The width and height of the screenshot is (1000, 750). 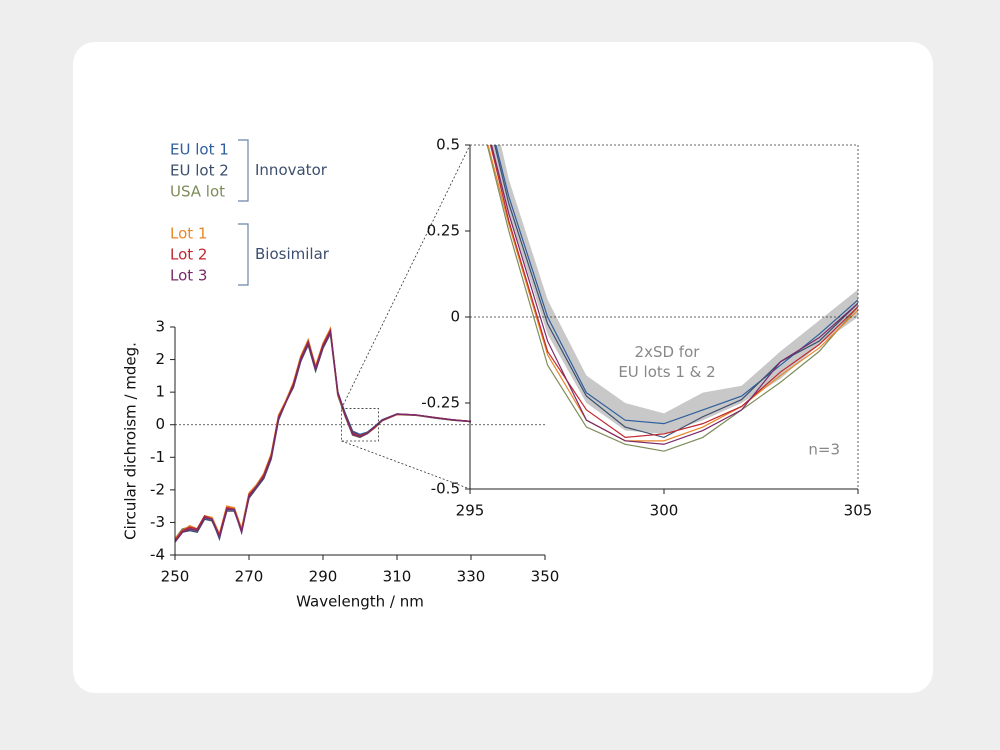 I want to click on band-label-line: 2xSD for, so click(x=668, y=352).